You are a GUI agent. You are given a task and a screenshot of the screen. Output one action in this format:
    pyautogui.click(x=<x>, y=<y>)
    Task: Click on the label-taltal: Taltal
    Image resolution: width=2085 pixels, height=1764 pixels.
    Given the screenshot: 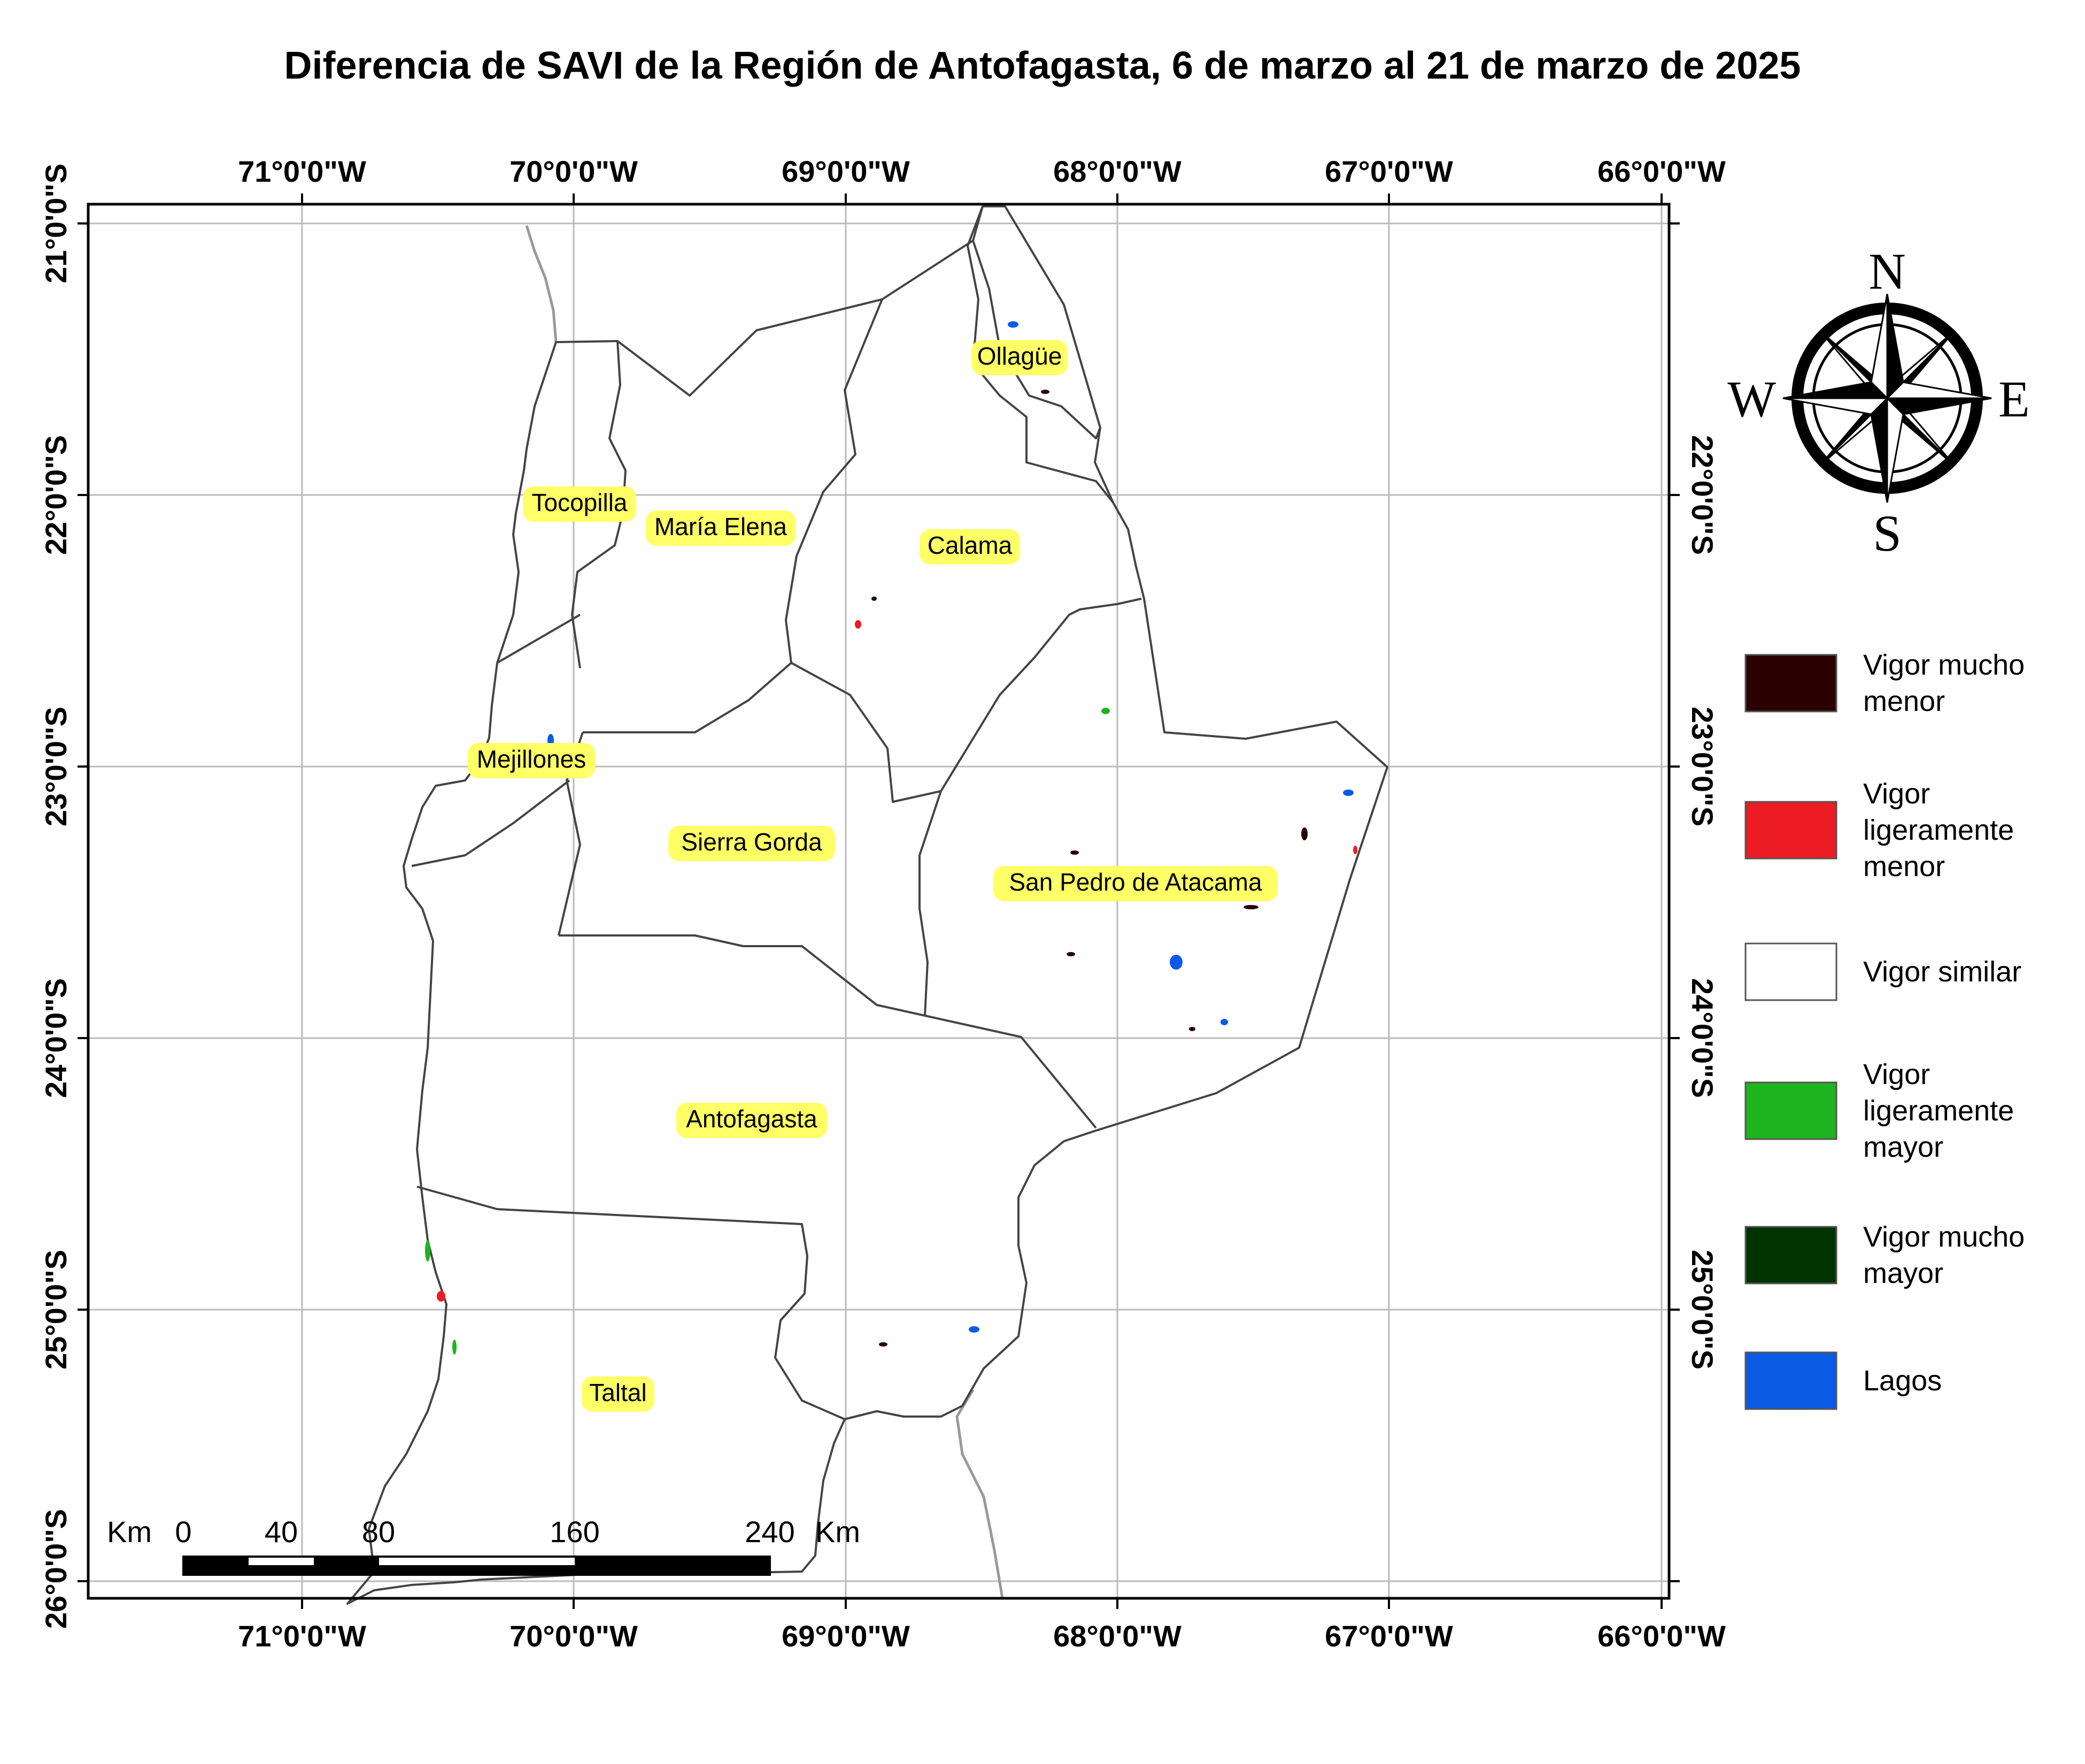 What is the action you would take?
    pyautogui.click(x=617, y=1392)
    